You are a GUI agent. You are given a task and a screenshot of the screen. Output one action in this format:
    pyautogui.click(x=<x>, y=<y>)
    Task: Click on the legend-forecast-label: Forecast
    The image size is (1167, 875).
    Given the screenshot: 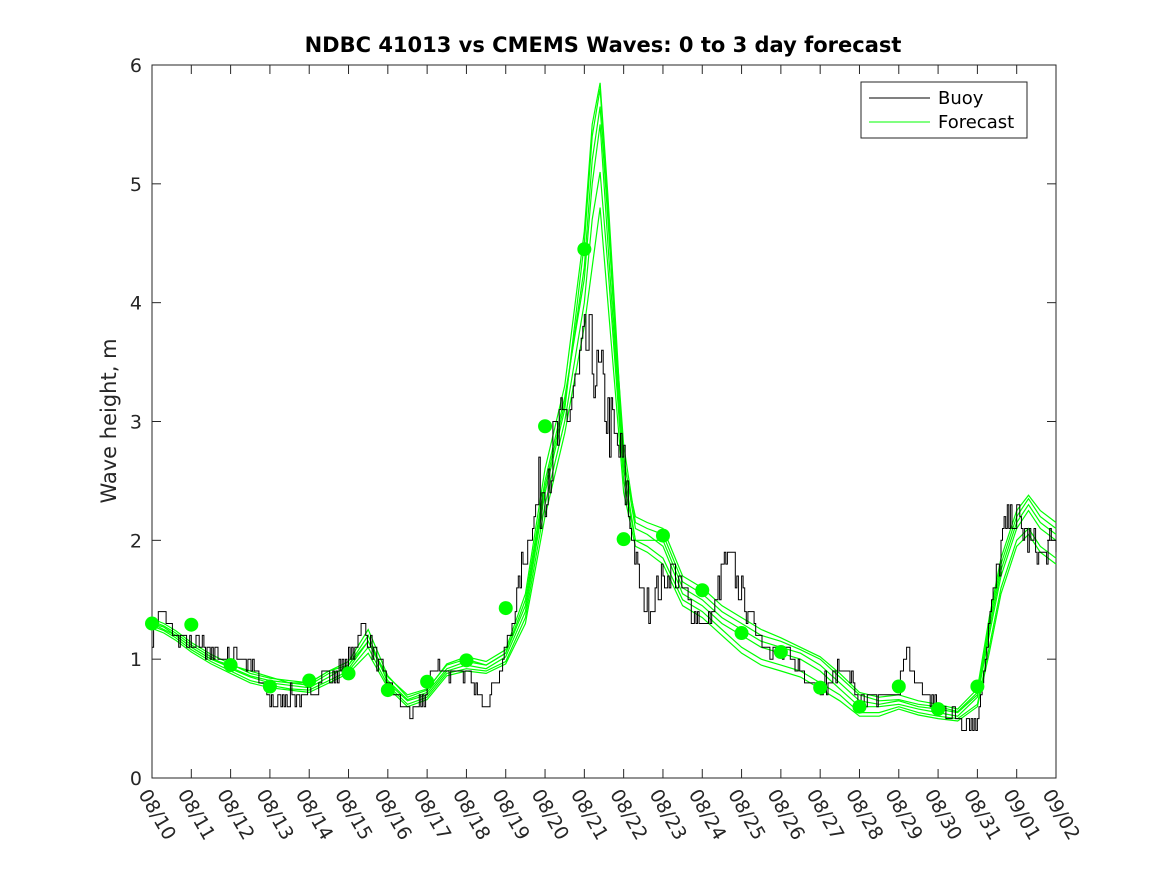 What is the action you would take?
    pyautogui.click(x=976, y=122)
    